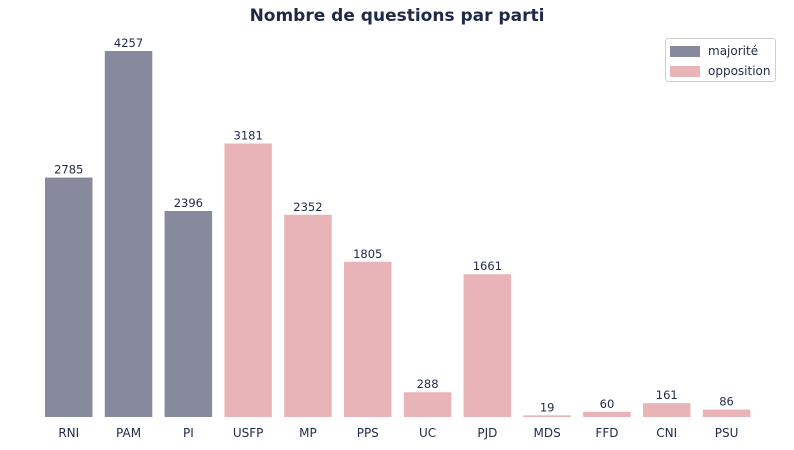  Describe the element at coordinates (428, 384) in the screenshot. I see `data-label-uc: 288` at that location.